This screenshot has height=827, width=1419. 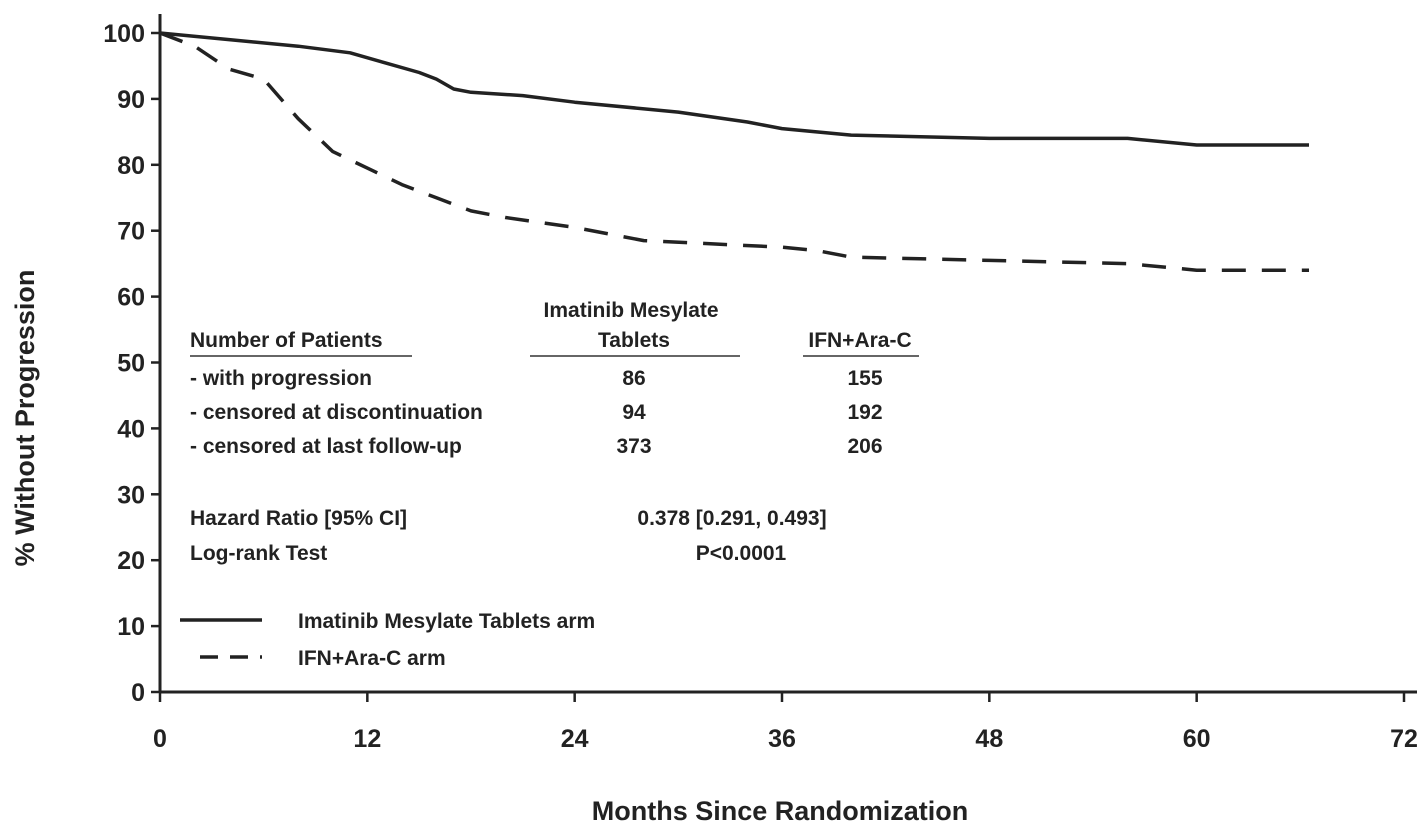 I want to click on table-column-header-line-1: Imatinib Mesylate, so click(x=631, y=310).